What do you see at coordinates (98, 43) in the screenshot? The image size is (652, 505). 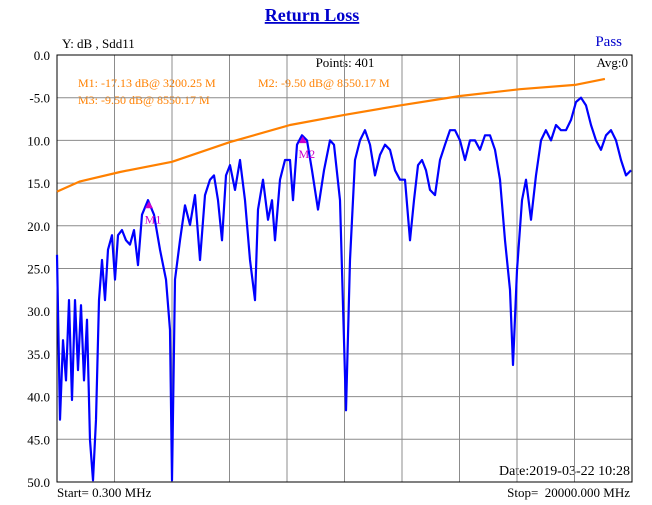 I see `y-label: Y: dB , Sdd11` at bounding box center [98, 43].